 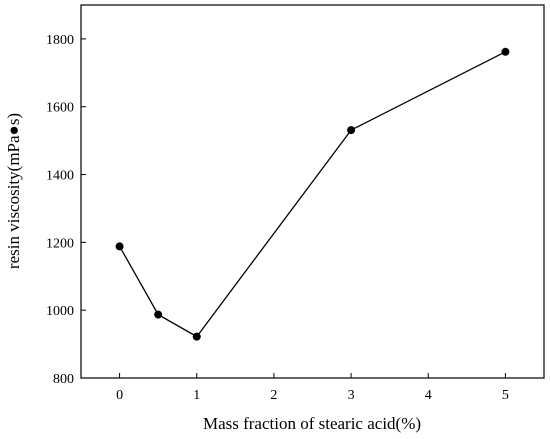 I want to click on x-tick-label: 3, so click(x=351, y=395).